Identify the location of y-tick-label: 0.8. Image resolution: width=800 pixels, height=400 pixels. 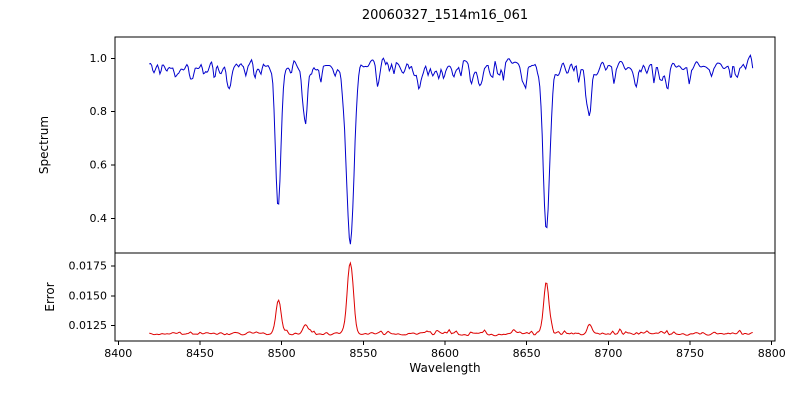
(99, 111).